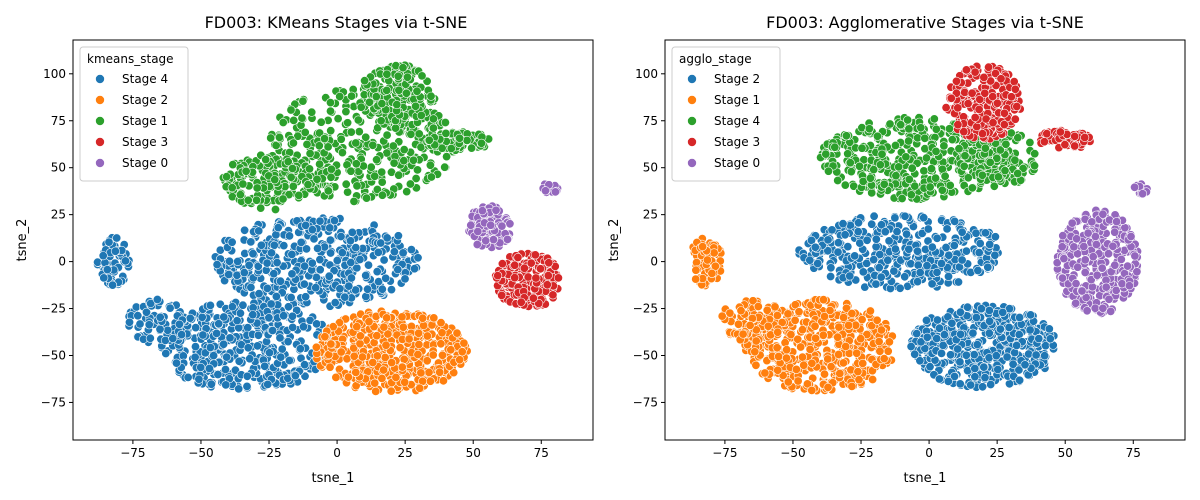 This screenshot has width=1200, height=500. Describe the element at coordinates (145, 163) in the screenshot. I see `legend-label: Stage 0` at that location.